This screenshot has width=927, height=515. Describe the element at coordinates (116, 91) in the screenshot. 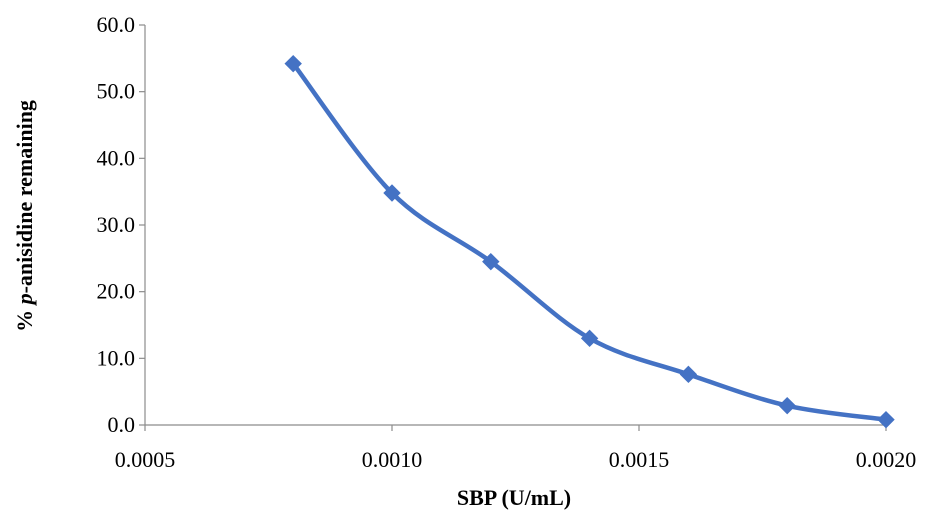

I see `y-tick-label: 50.0` at that location.